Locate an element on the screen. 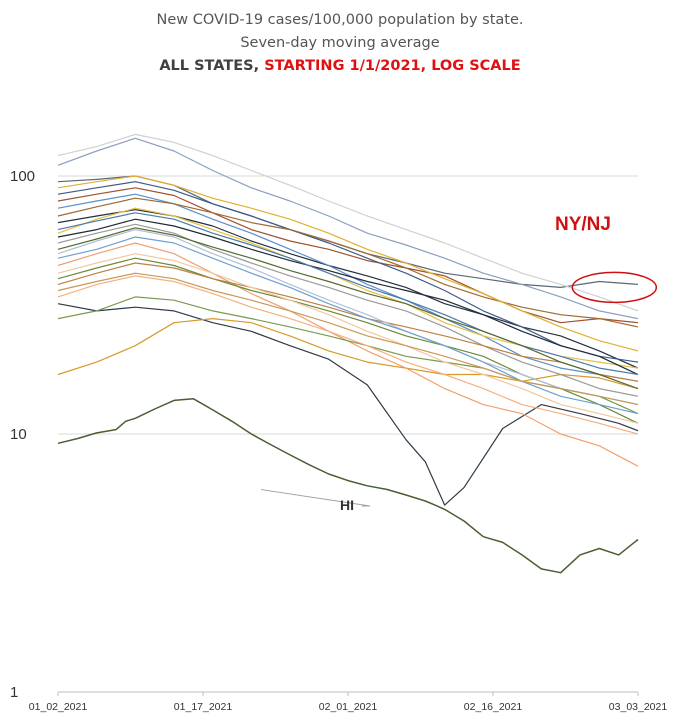 Image resolution: width=680 pixels, height=723 pixels. x-tick-label-4: 03_03_2021 is located at coordinates (638, 707).